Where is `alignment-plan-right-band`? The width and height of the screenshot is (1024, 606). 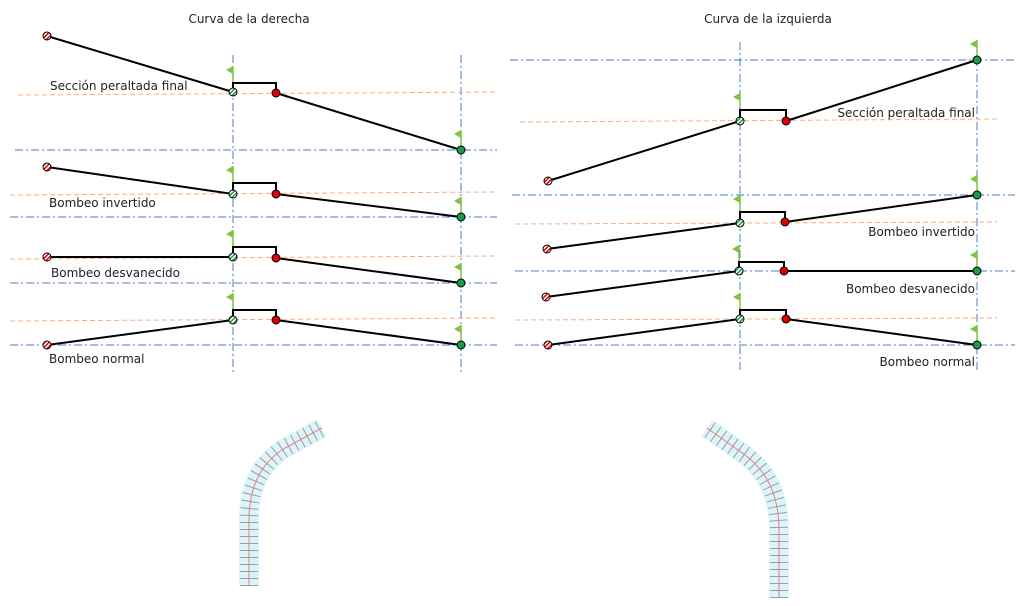
alignment-plan-right-band is located at coordinates (283, 502).